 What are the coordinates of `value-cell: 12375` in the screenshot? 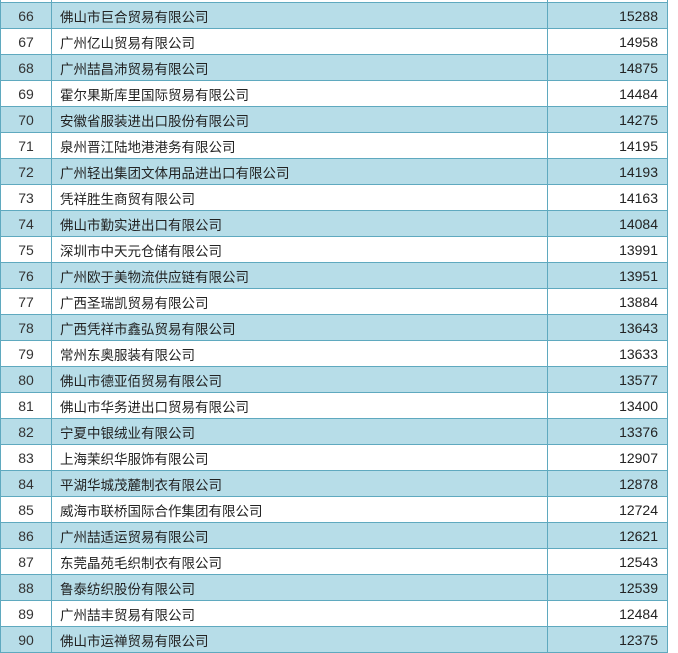 It's located at (607, 639).